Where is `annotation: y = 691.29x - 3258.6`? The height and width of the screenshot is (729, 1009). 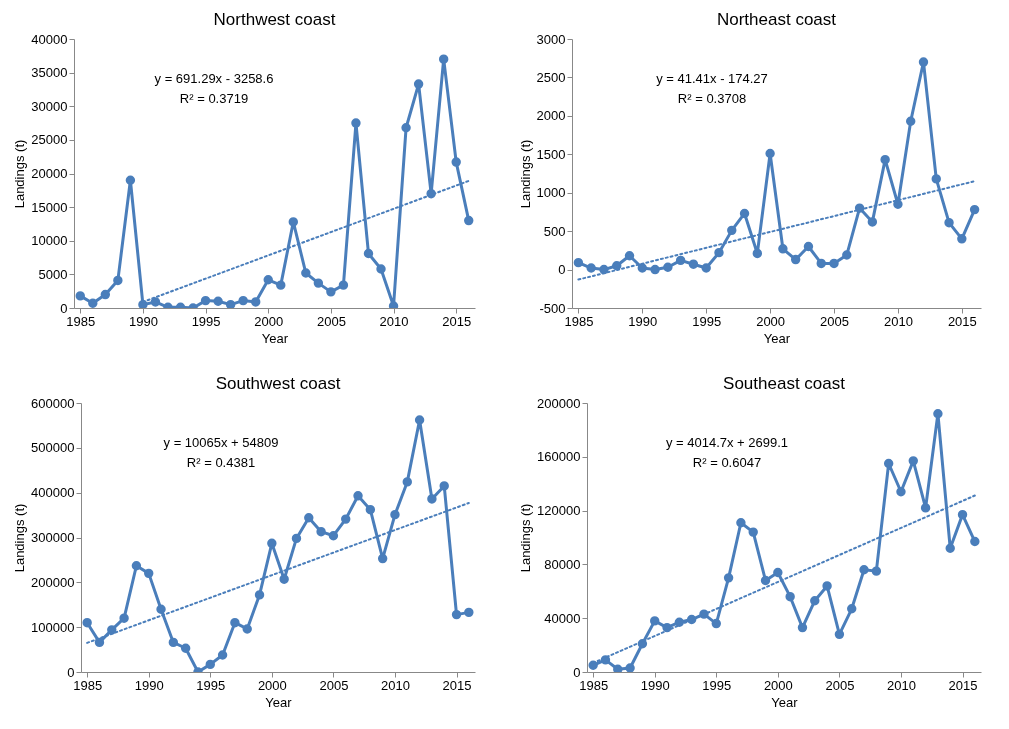 annotation: y = 691.29x - 3258.6 is located at coordinates (214, 78).